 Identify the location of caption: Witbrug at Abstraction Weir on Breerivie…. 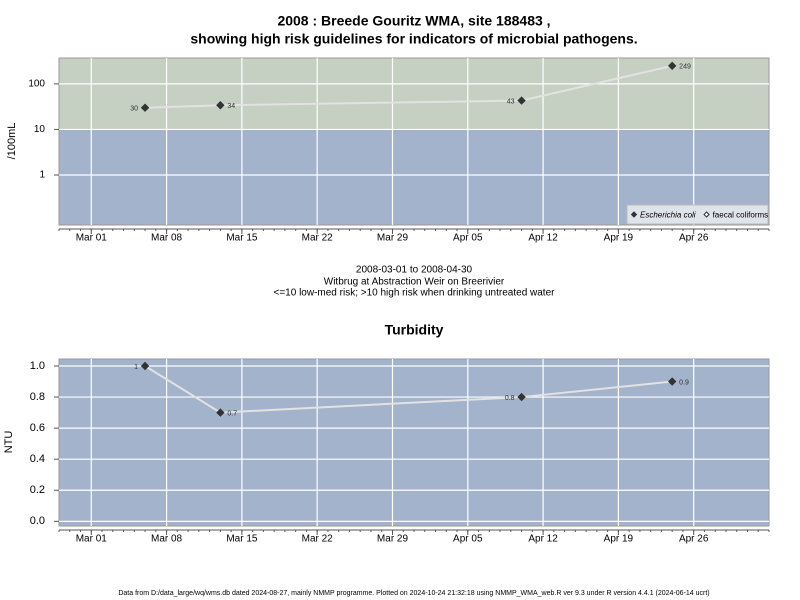
(414, 282).